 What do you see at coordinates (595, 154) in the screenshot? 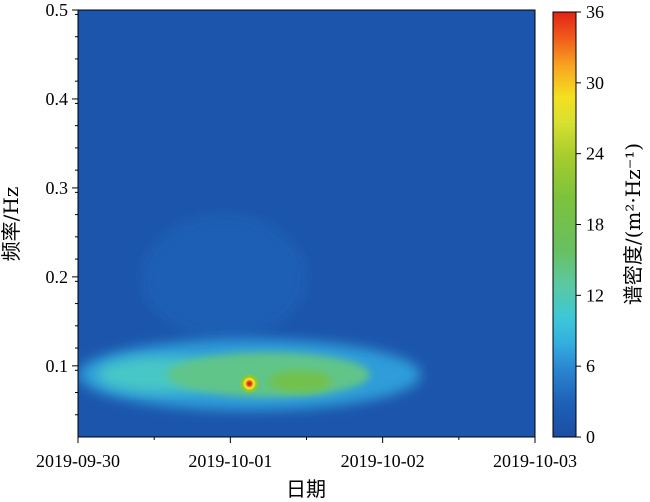
I see `colorbar-tick-label: 24` at bounding box center [595, 154].